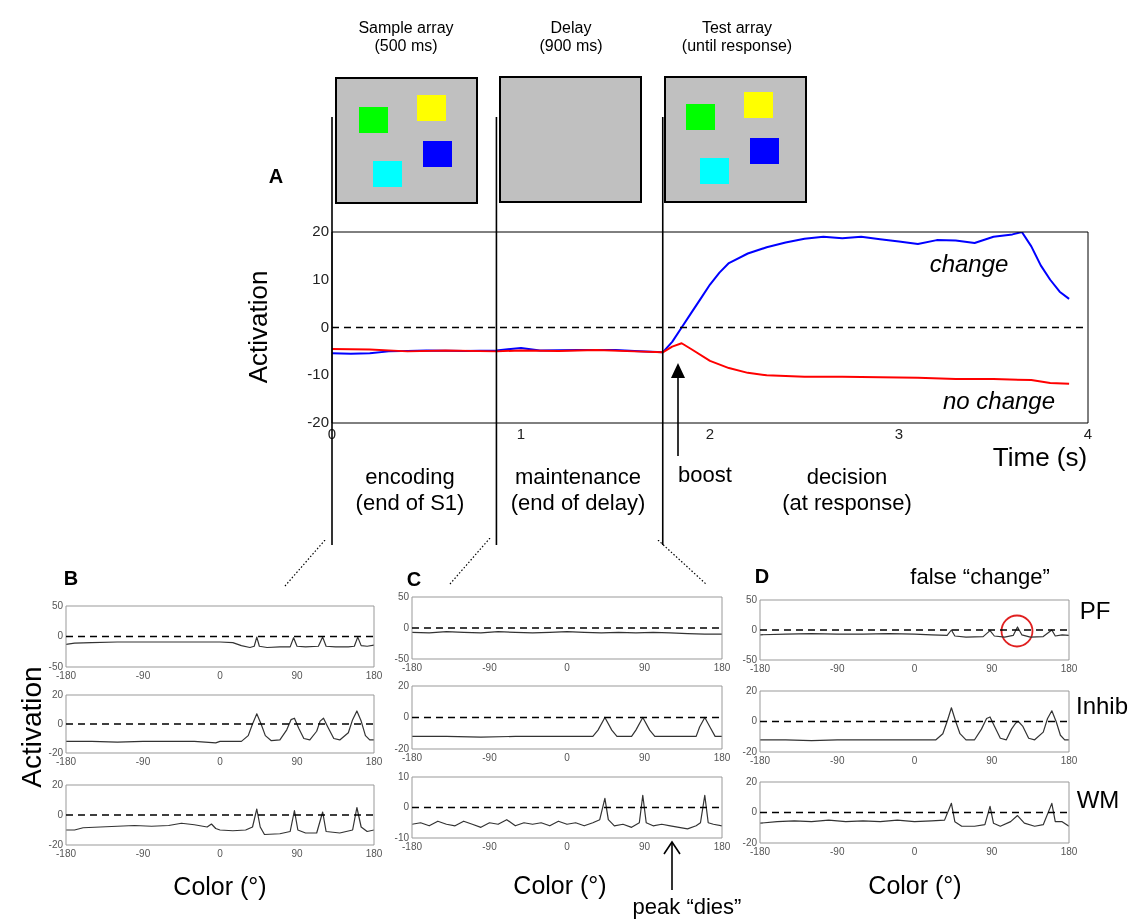 The width and height of the screenshot is (1135, 922). Describe the element at coordinates (847, 490) in the screenshot. I see `text: decision (at response)` at that location.